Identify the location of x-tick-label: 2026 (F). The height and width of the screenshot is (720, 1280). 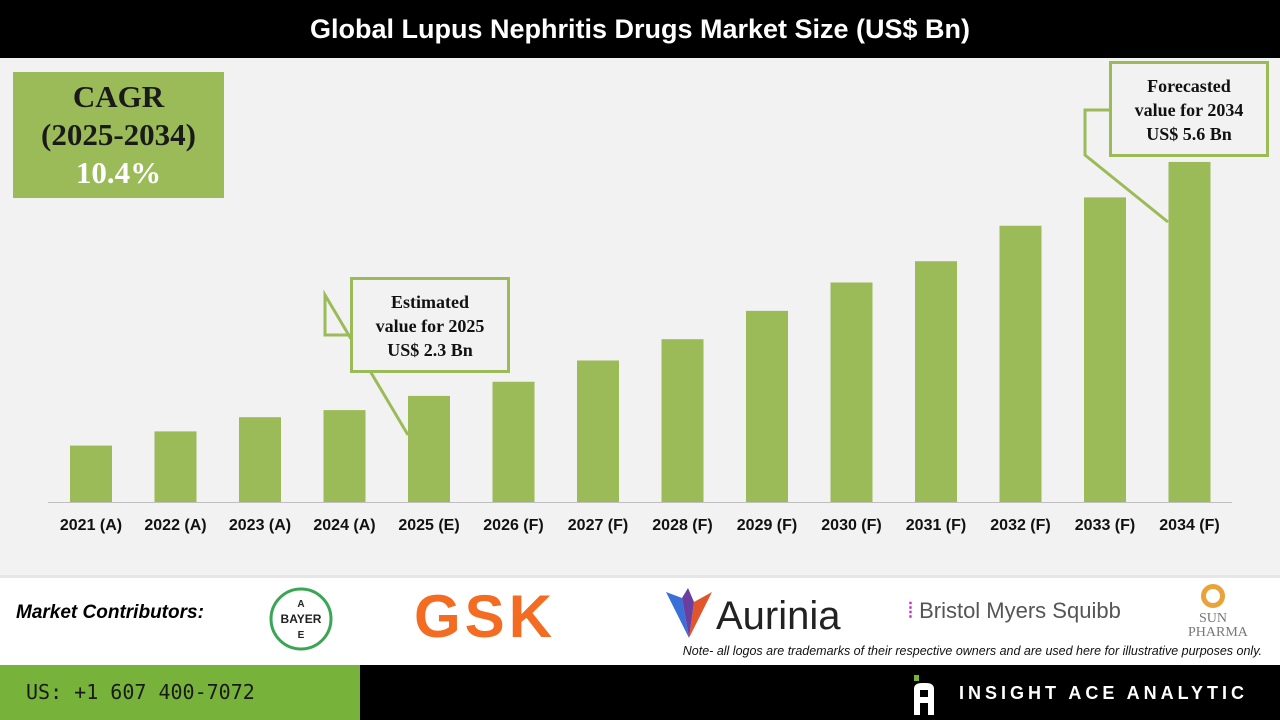
(513, 525).